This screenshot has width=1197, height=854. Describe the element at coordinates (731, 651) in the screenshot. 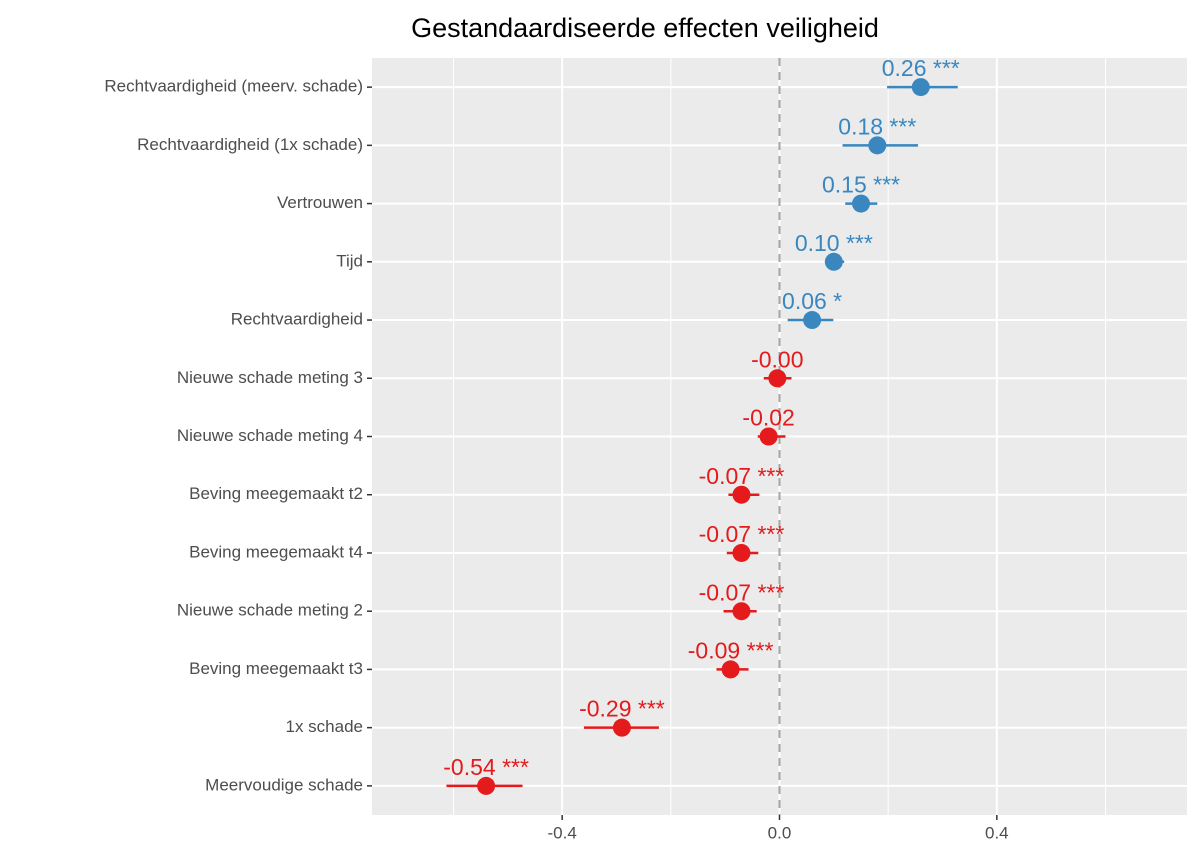

I see `value-label: -0.09 ***` at that location.